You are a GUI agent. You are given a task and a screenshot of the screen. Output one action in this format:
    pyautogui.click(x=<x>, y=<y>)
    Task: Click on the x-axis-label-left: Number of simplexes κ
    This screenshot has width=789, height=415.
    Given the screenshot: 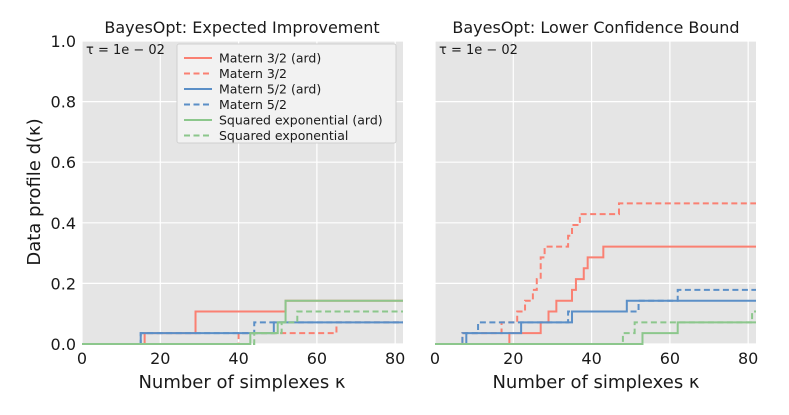 What is the action you would take?
    pyautogui.click(x=241, y=382)
    